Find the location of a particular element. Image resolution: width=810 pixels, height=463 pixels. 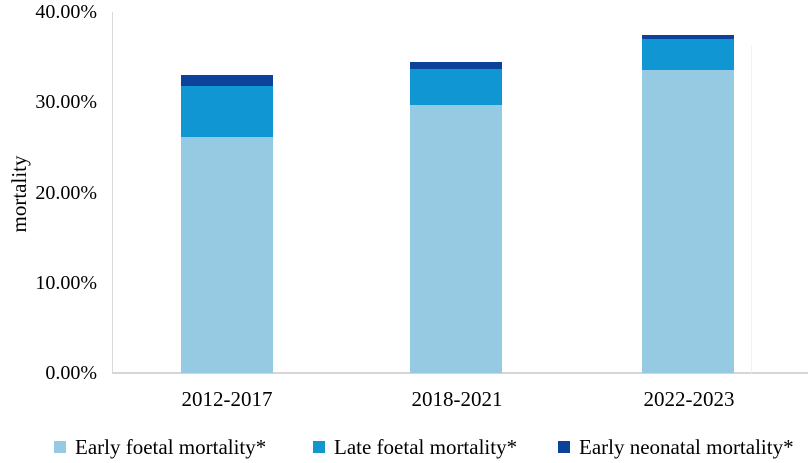

y-tick-label: 10.00% is located at coordinates (66, 282).